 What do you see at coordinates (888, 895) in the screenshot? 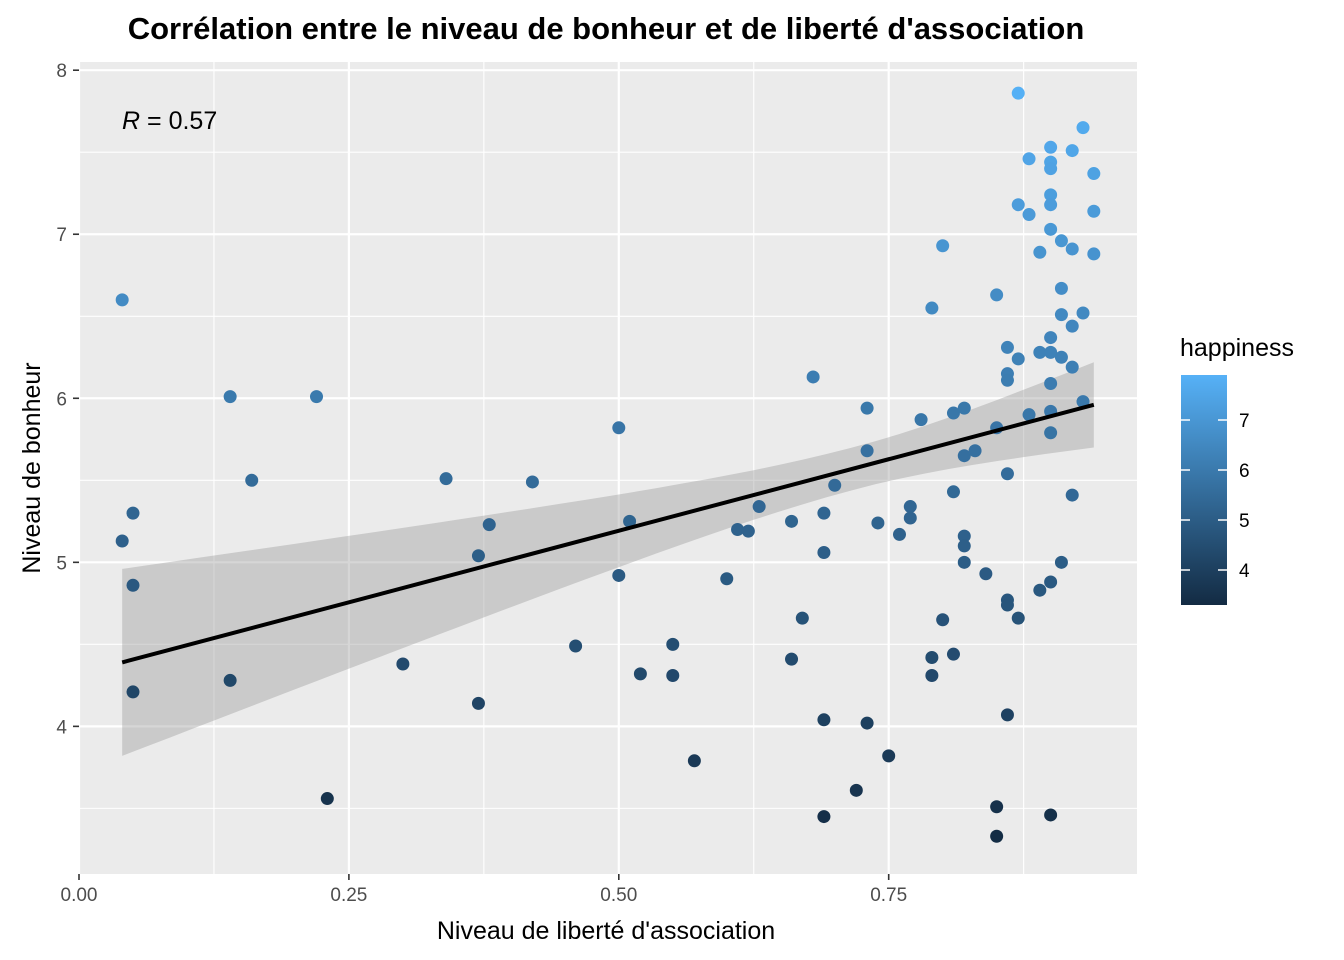
I see `x-tick-label: 0.75` at bounding box center [888, 895].